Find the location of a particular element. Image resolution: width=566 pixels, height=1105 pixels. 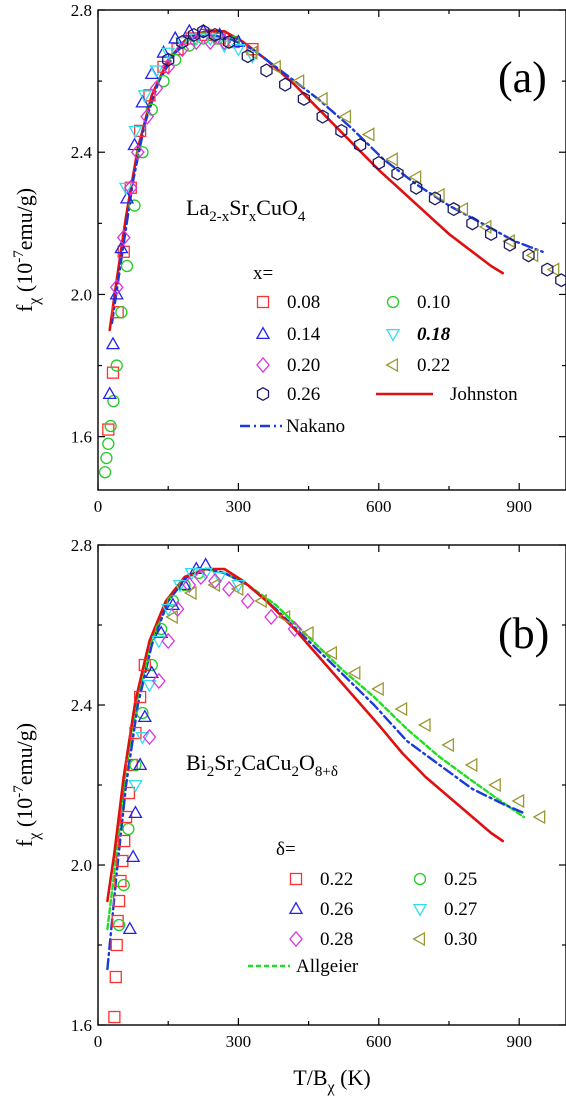

legend-title: x= is located at coordinates (263, 273).